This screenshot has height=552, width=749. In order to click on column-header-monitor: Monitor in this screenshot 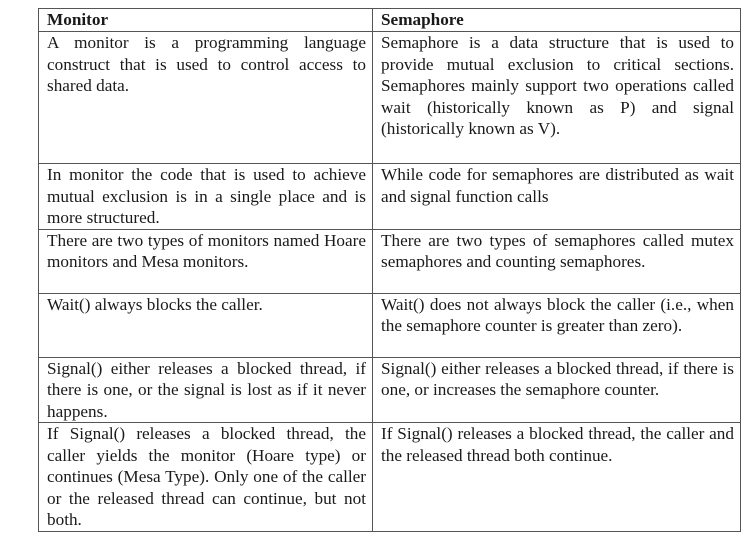, I will do `click(205, 20)`.